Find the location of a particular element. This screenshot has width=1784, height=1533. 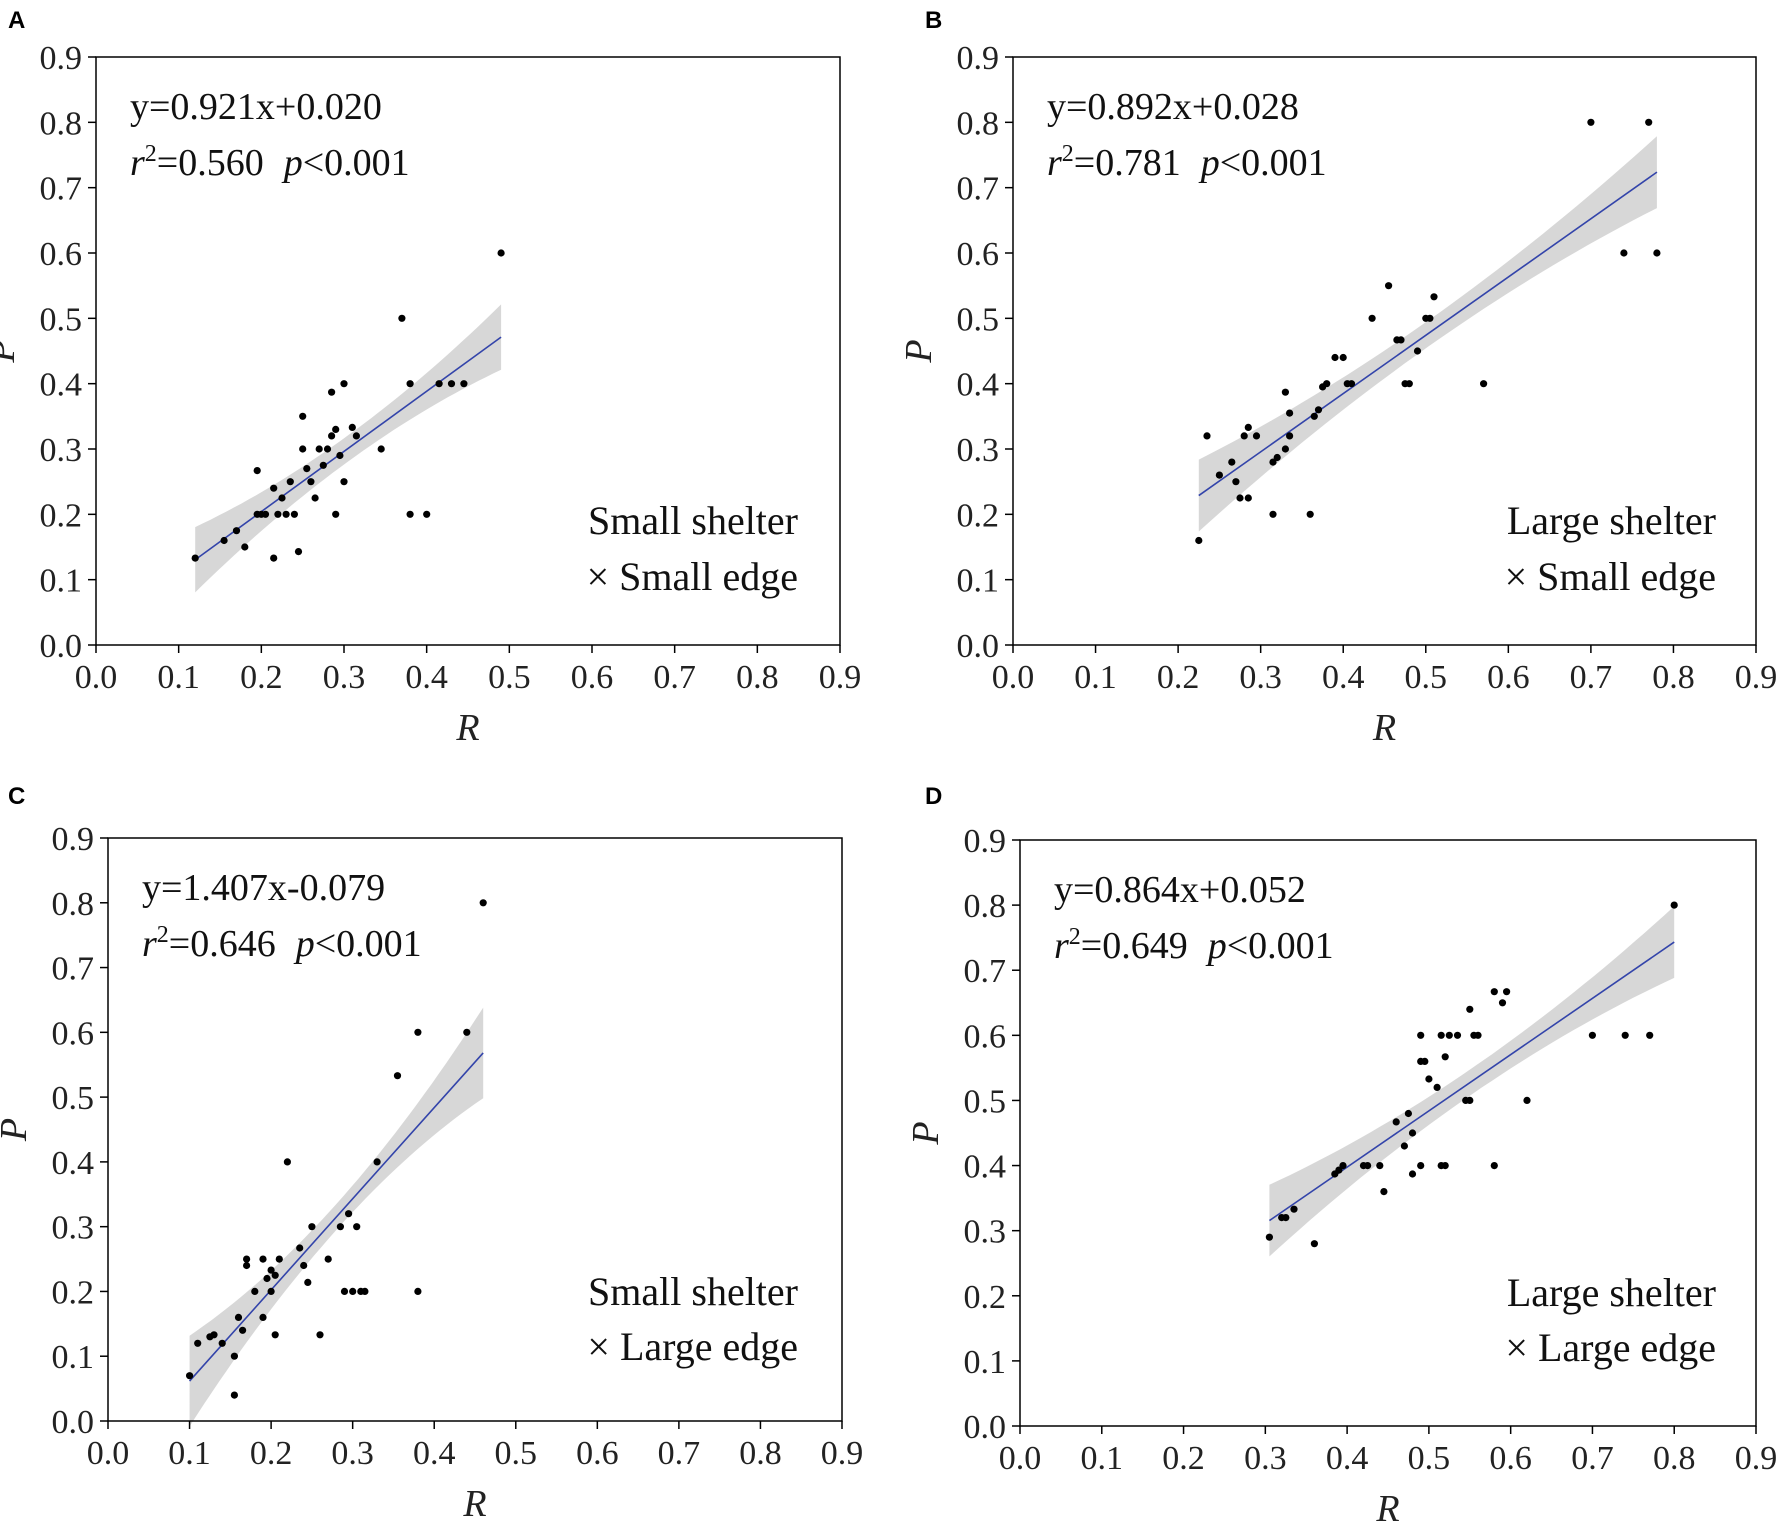

panel-a-x-tick-label: 0.7 is located at coordinates (674, 677).